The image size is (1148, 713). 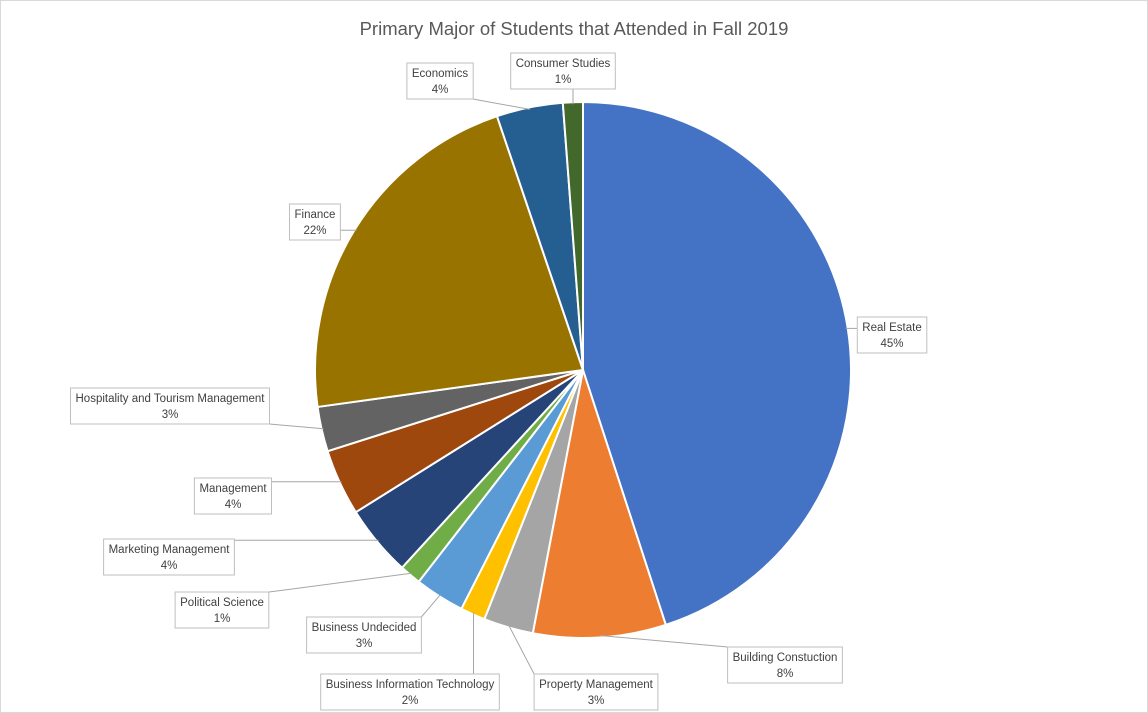 I want to click on leader-line-property-management, so click(x=521, y=650).